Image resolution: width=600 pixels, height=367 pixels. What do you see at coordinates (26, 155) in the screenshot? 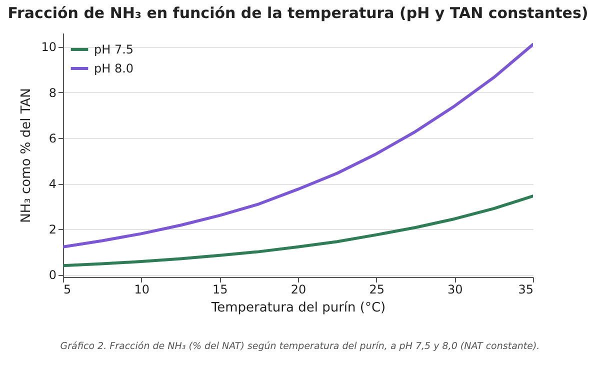
I see `y-axis-title: NH₃ como % del TAN` at bounding box center [26, 155].